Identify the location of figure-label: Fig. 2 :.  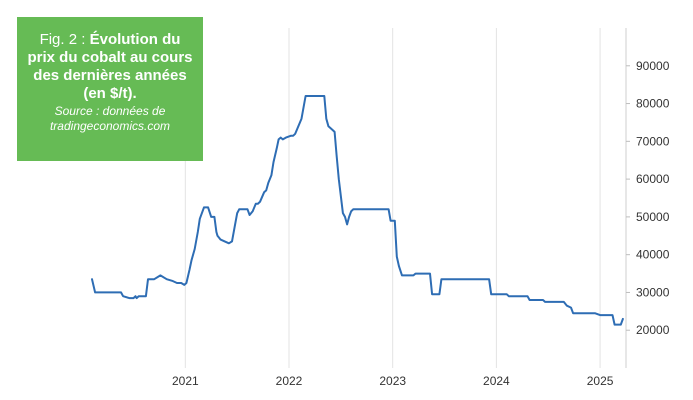
(64, 39).